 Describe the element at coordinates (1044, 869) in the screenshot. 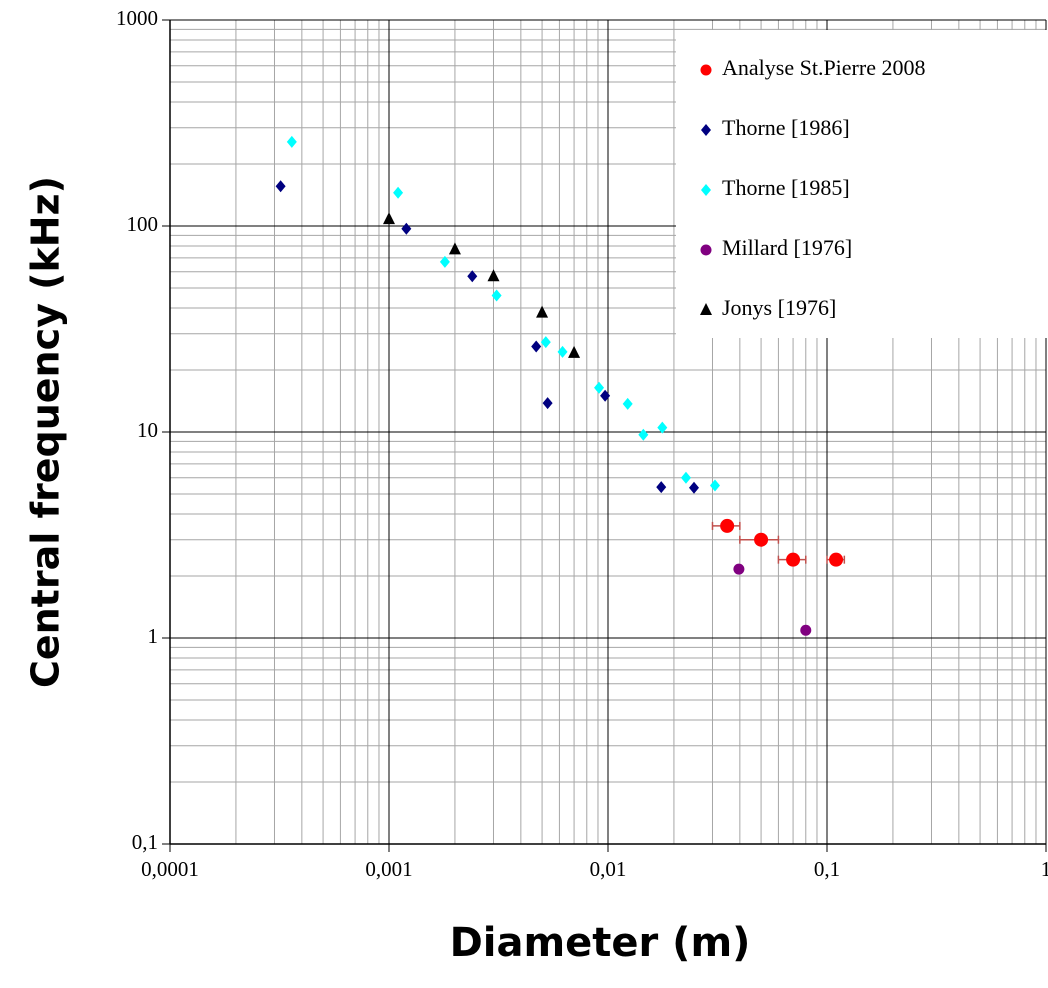

I see `x-tick-label: 1` at that location.